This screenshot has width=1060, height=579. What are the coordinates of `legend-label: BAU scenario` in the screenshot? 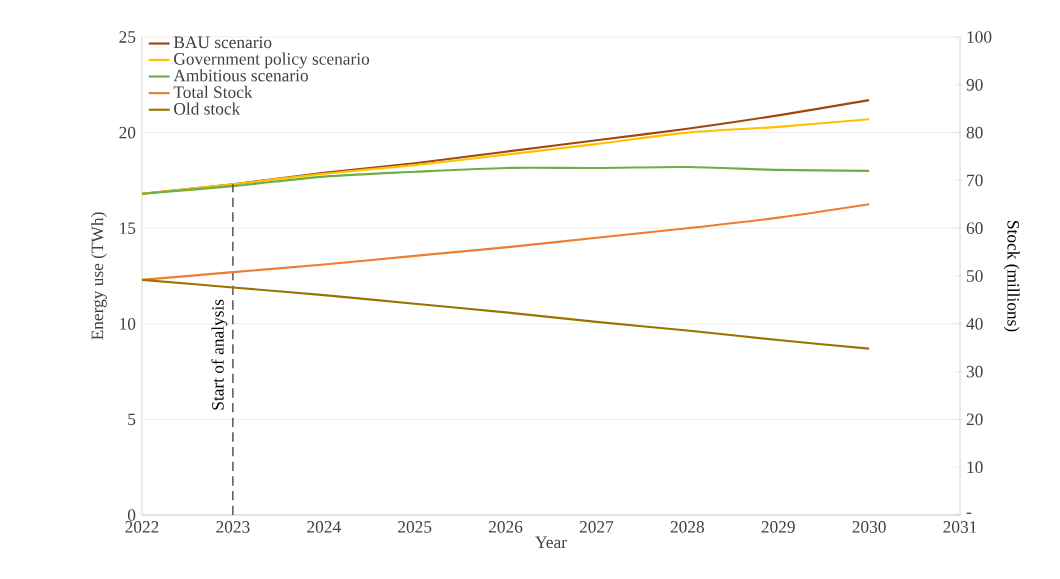 It's located at (222, 42).